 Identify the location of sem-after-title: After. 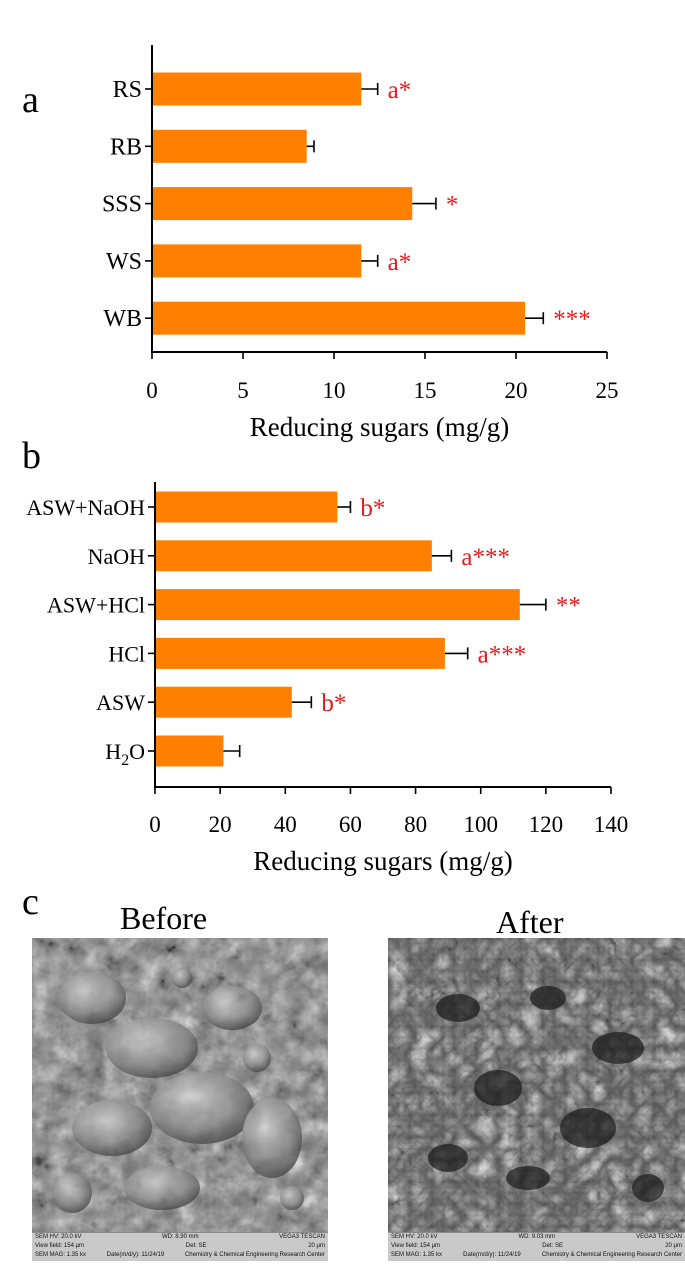
(530, 922).